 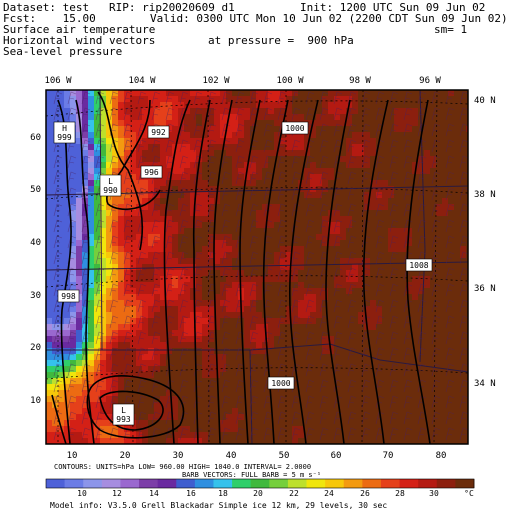 I want to click on x-tick: 30, so click(x=178, y=456).